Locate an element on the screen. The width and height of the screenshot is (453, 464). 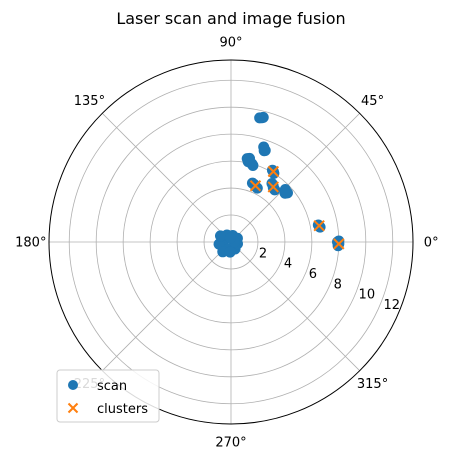
legend-label-scan: scan is located at coordinates (112, 386).